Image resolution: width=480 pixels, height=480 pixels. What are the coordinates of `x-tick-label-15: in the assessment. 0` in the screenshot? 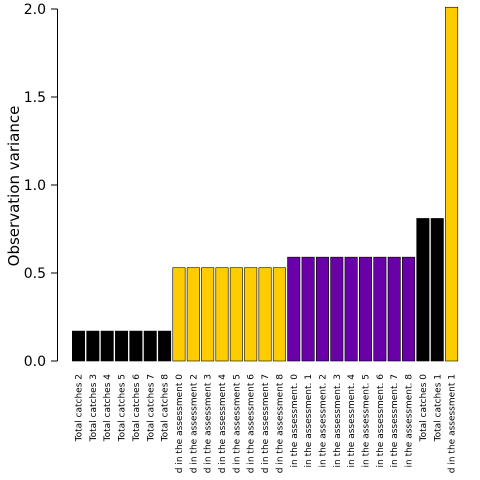 It's located at (295, 421).